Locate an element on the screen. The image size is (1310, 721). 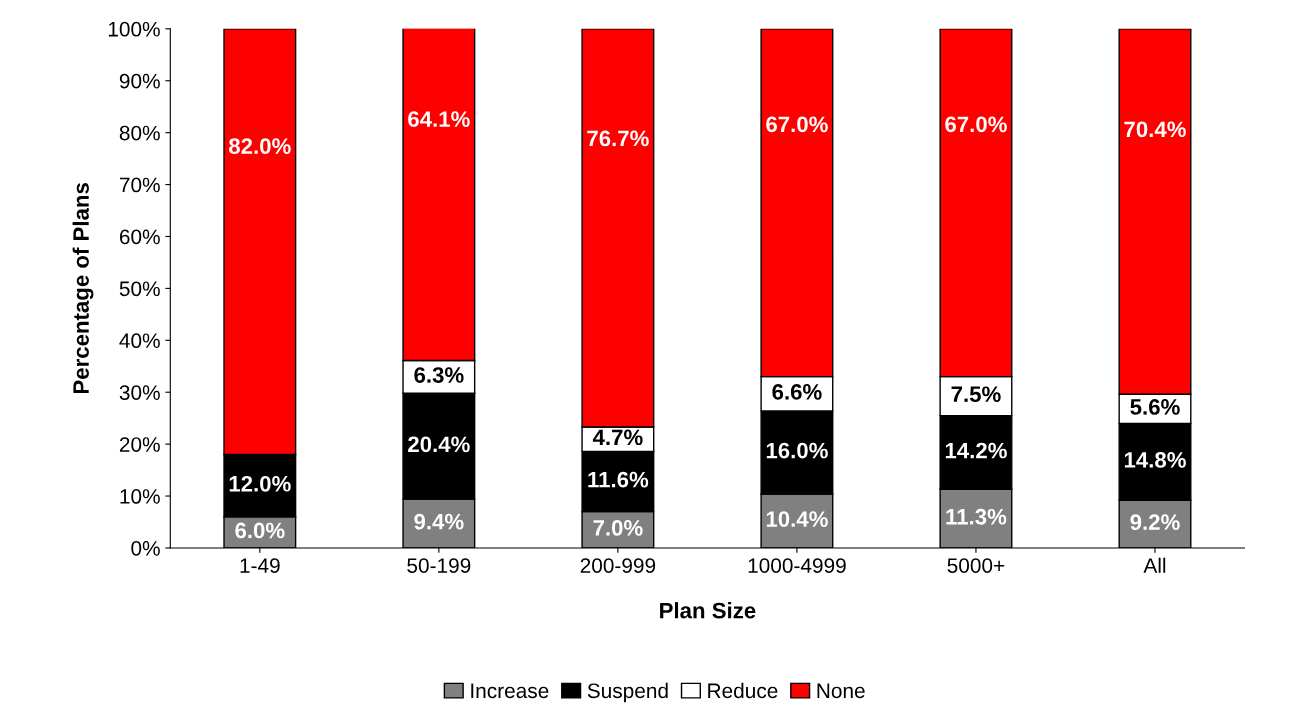
data-label: 4.7% is located at coordinates (617, 437).